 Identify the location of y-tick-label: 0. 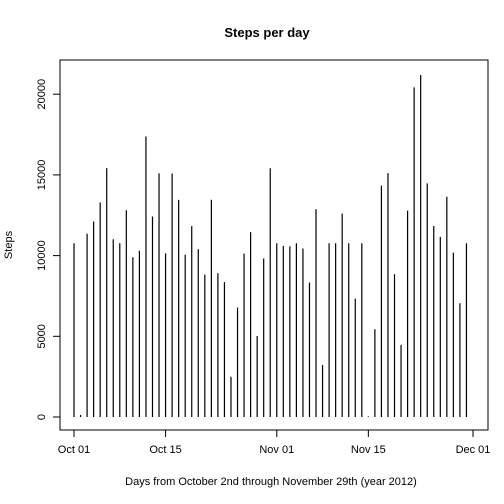
(42, 417).